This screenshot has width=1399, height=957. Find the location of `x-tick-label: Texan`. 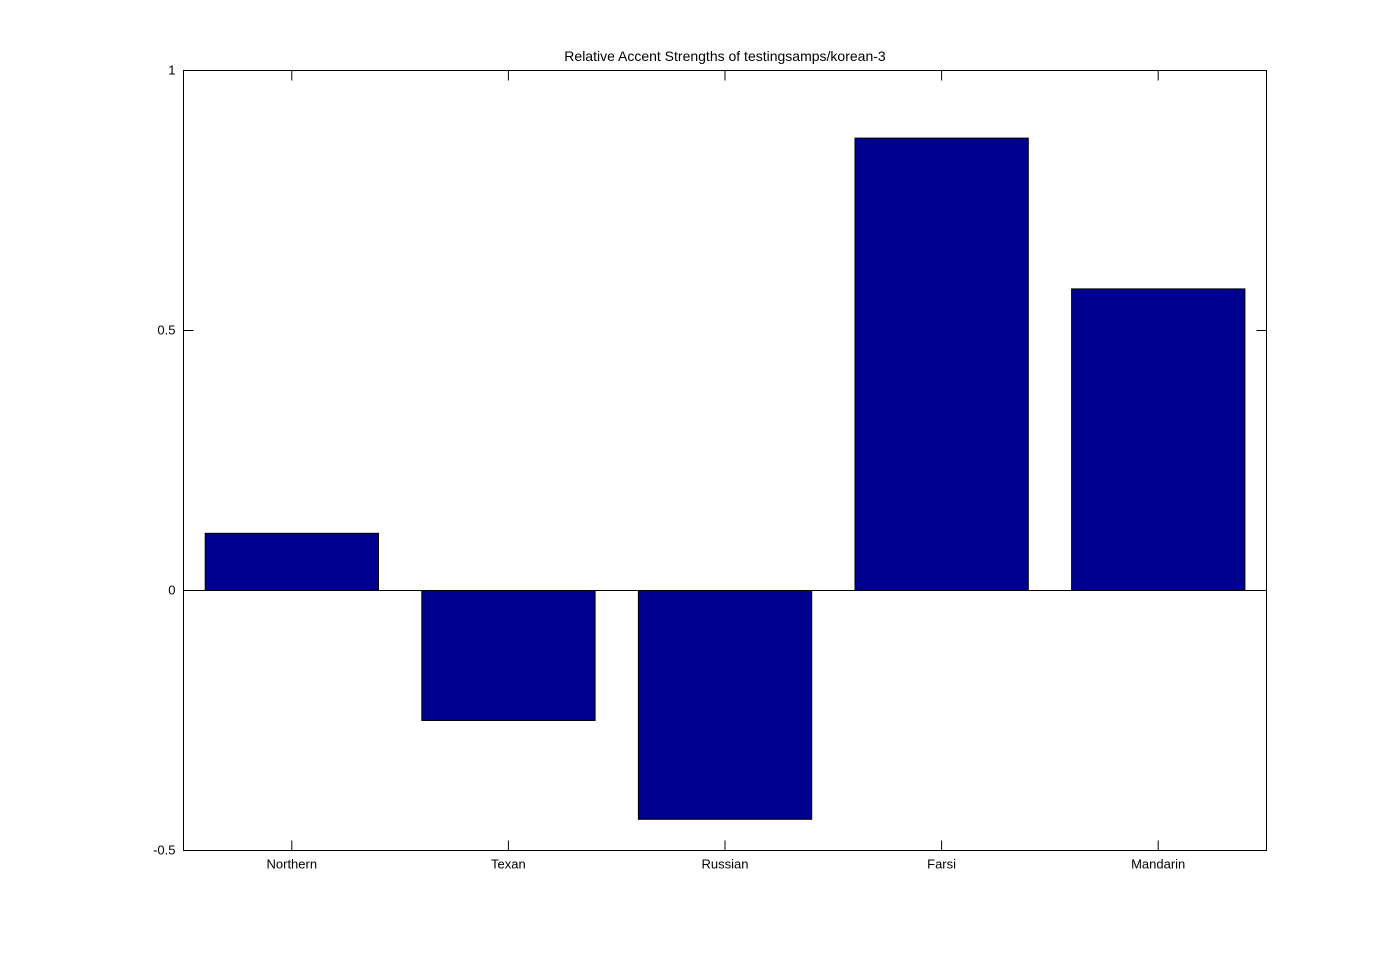

x-tick-label: Texan is located at coordinates (508, 864).